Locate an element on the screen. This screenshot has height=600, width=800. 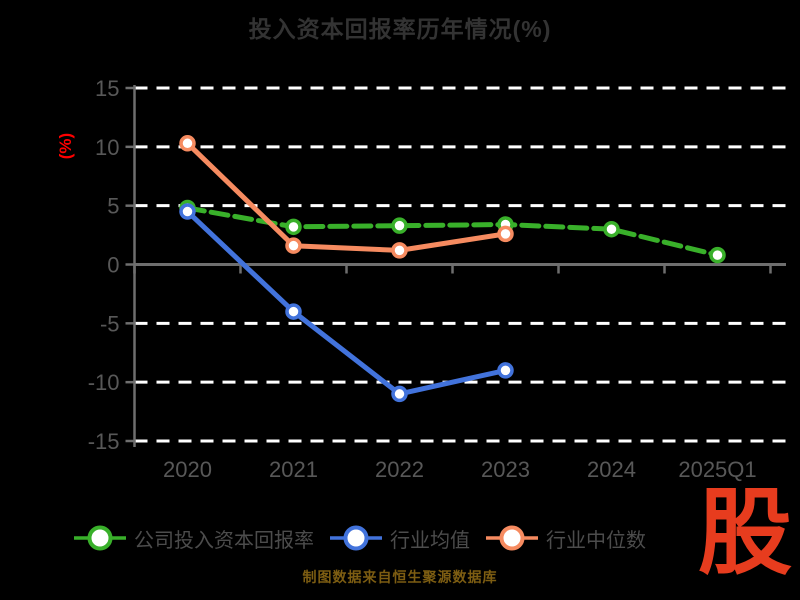
legend-label-industry-median: 行业中位数 is located at coordinates (596, 540).